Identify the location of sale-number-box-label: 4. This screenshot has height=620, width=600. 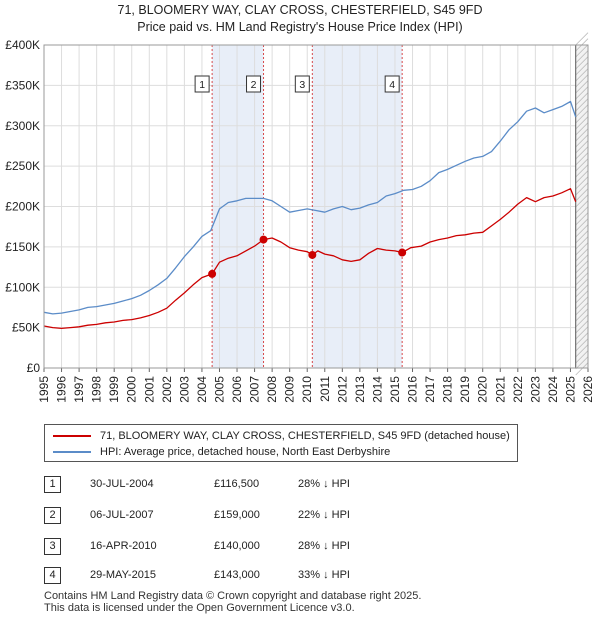
(392, 85).